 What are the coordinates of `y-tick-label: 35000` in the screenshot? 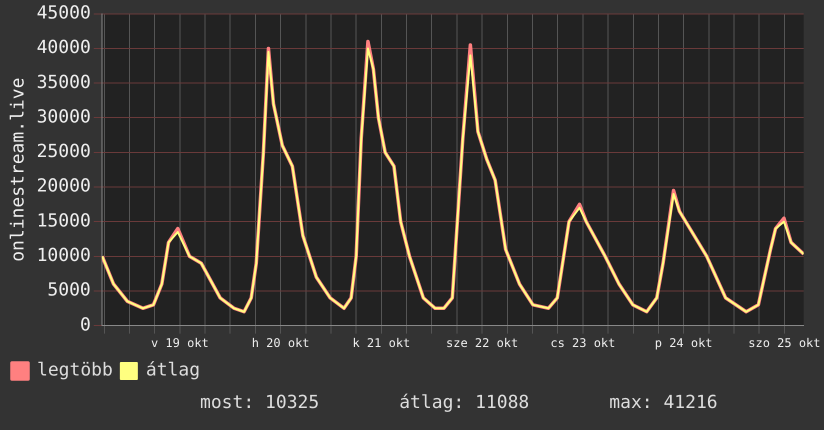 It's located at (63, 82).